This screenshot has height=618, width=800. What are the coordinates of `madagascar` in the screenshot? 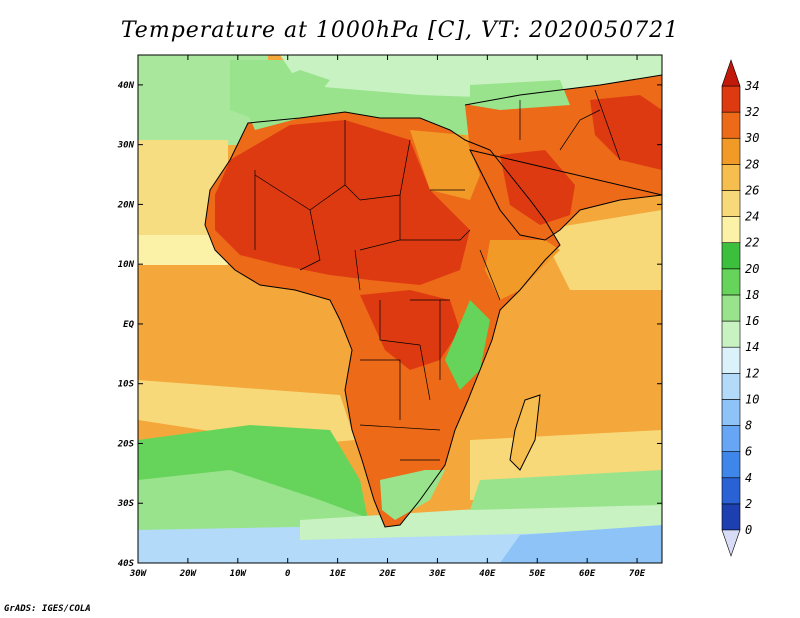 It's located at (525, 432).